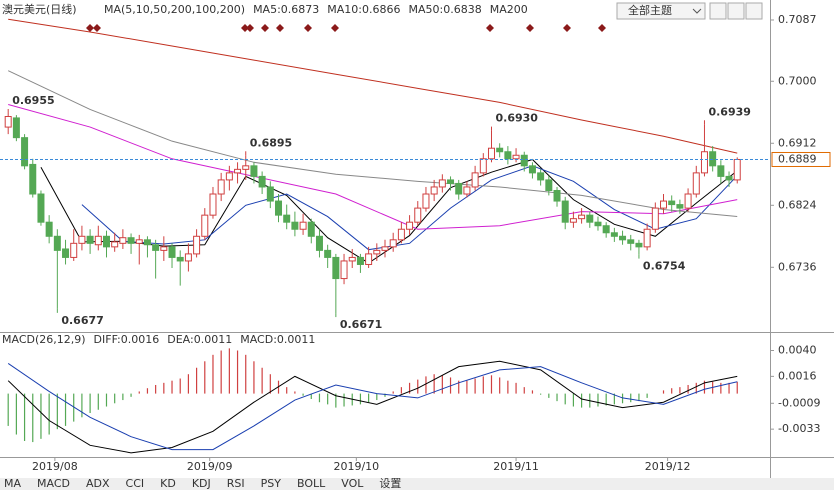 The height and width of the screenshot is (490, 834). Describe the element at coordinates (168, 483) in the screenshot. I see `indicator-tab: KD` at that location.